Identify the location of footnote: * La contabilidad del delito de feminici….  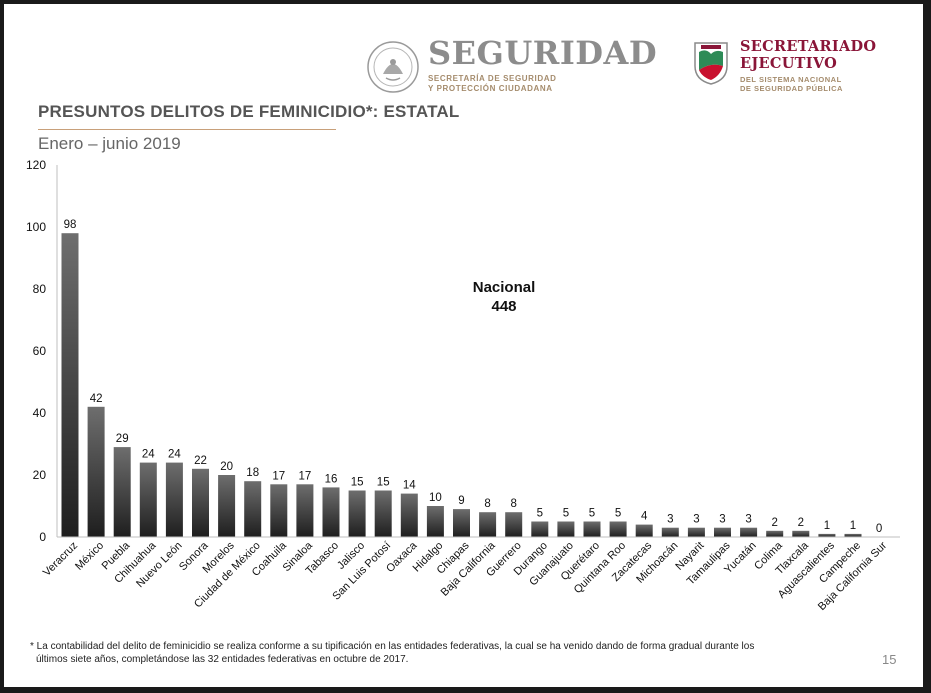
(455, 653).